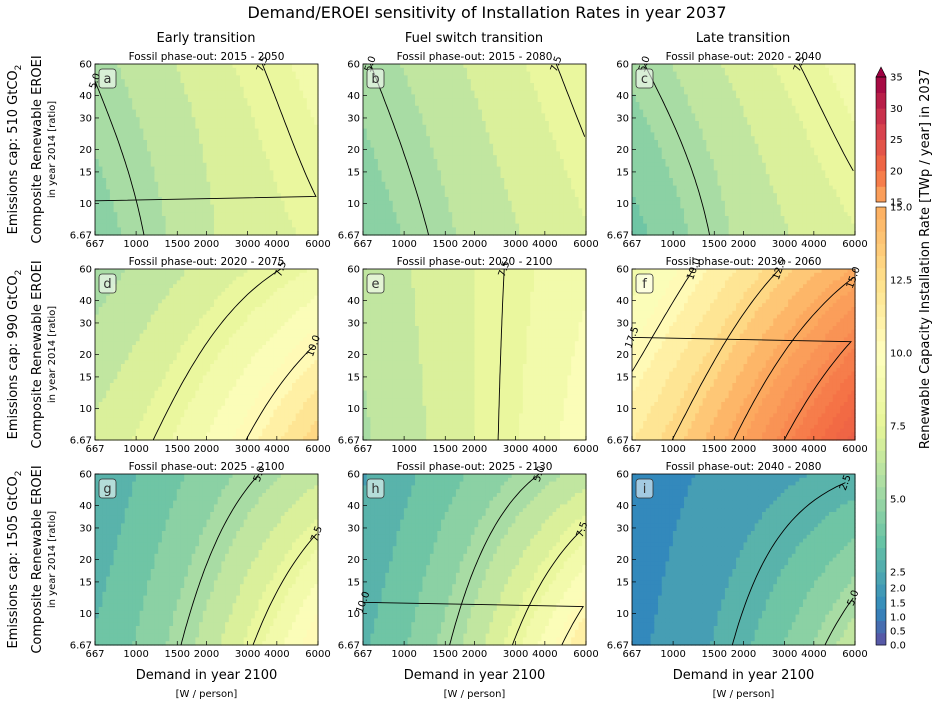 The height and width of the screenshot is (703, 938). I want to click on x-tick-label: 4000, so click(276, 244).